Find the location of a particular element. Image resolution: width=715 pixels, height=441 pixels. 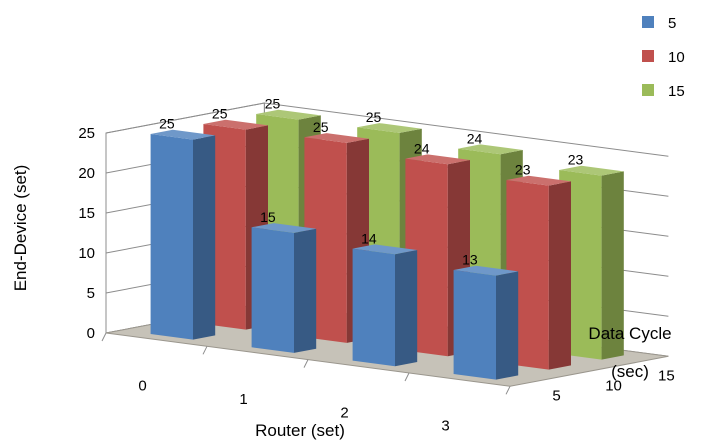

depth-tick-label: 5 is located at coordinates (556, 395).